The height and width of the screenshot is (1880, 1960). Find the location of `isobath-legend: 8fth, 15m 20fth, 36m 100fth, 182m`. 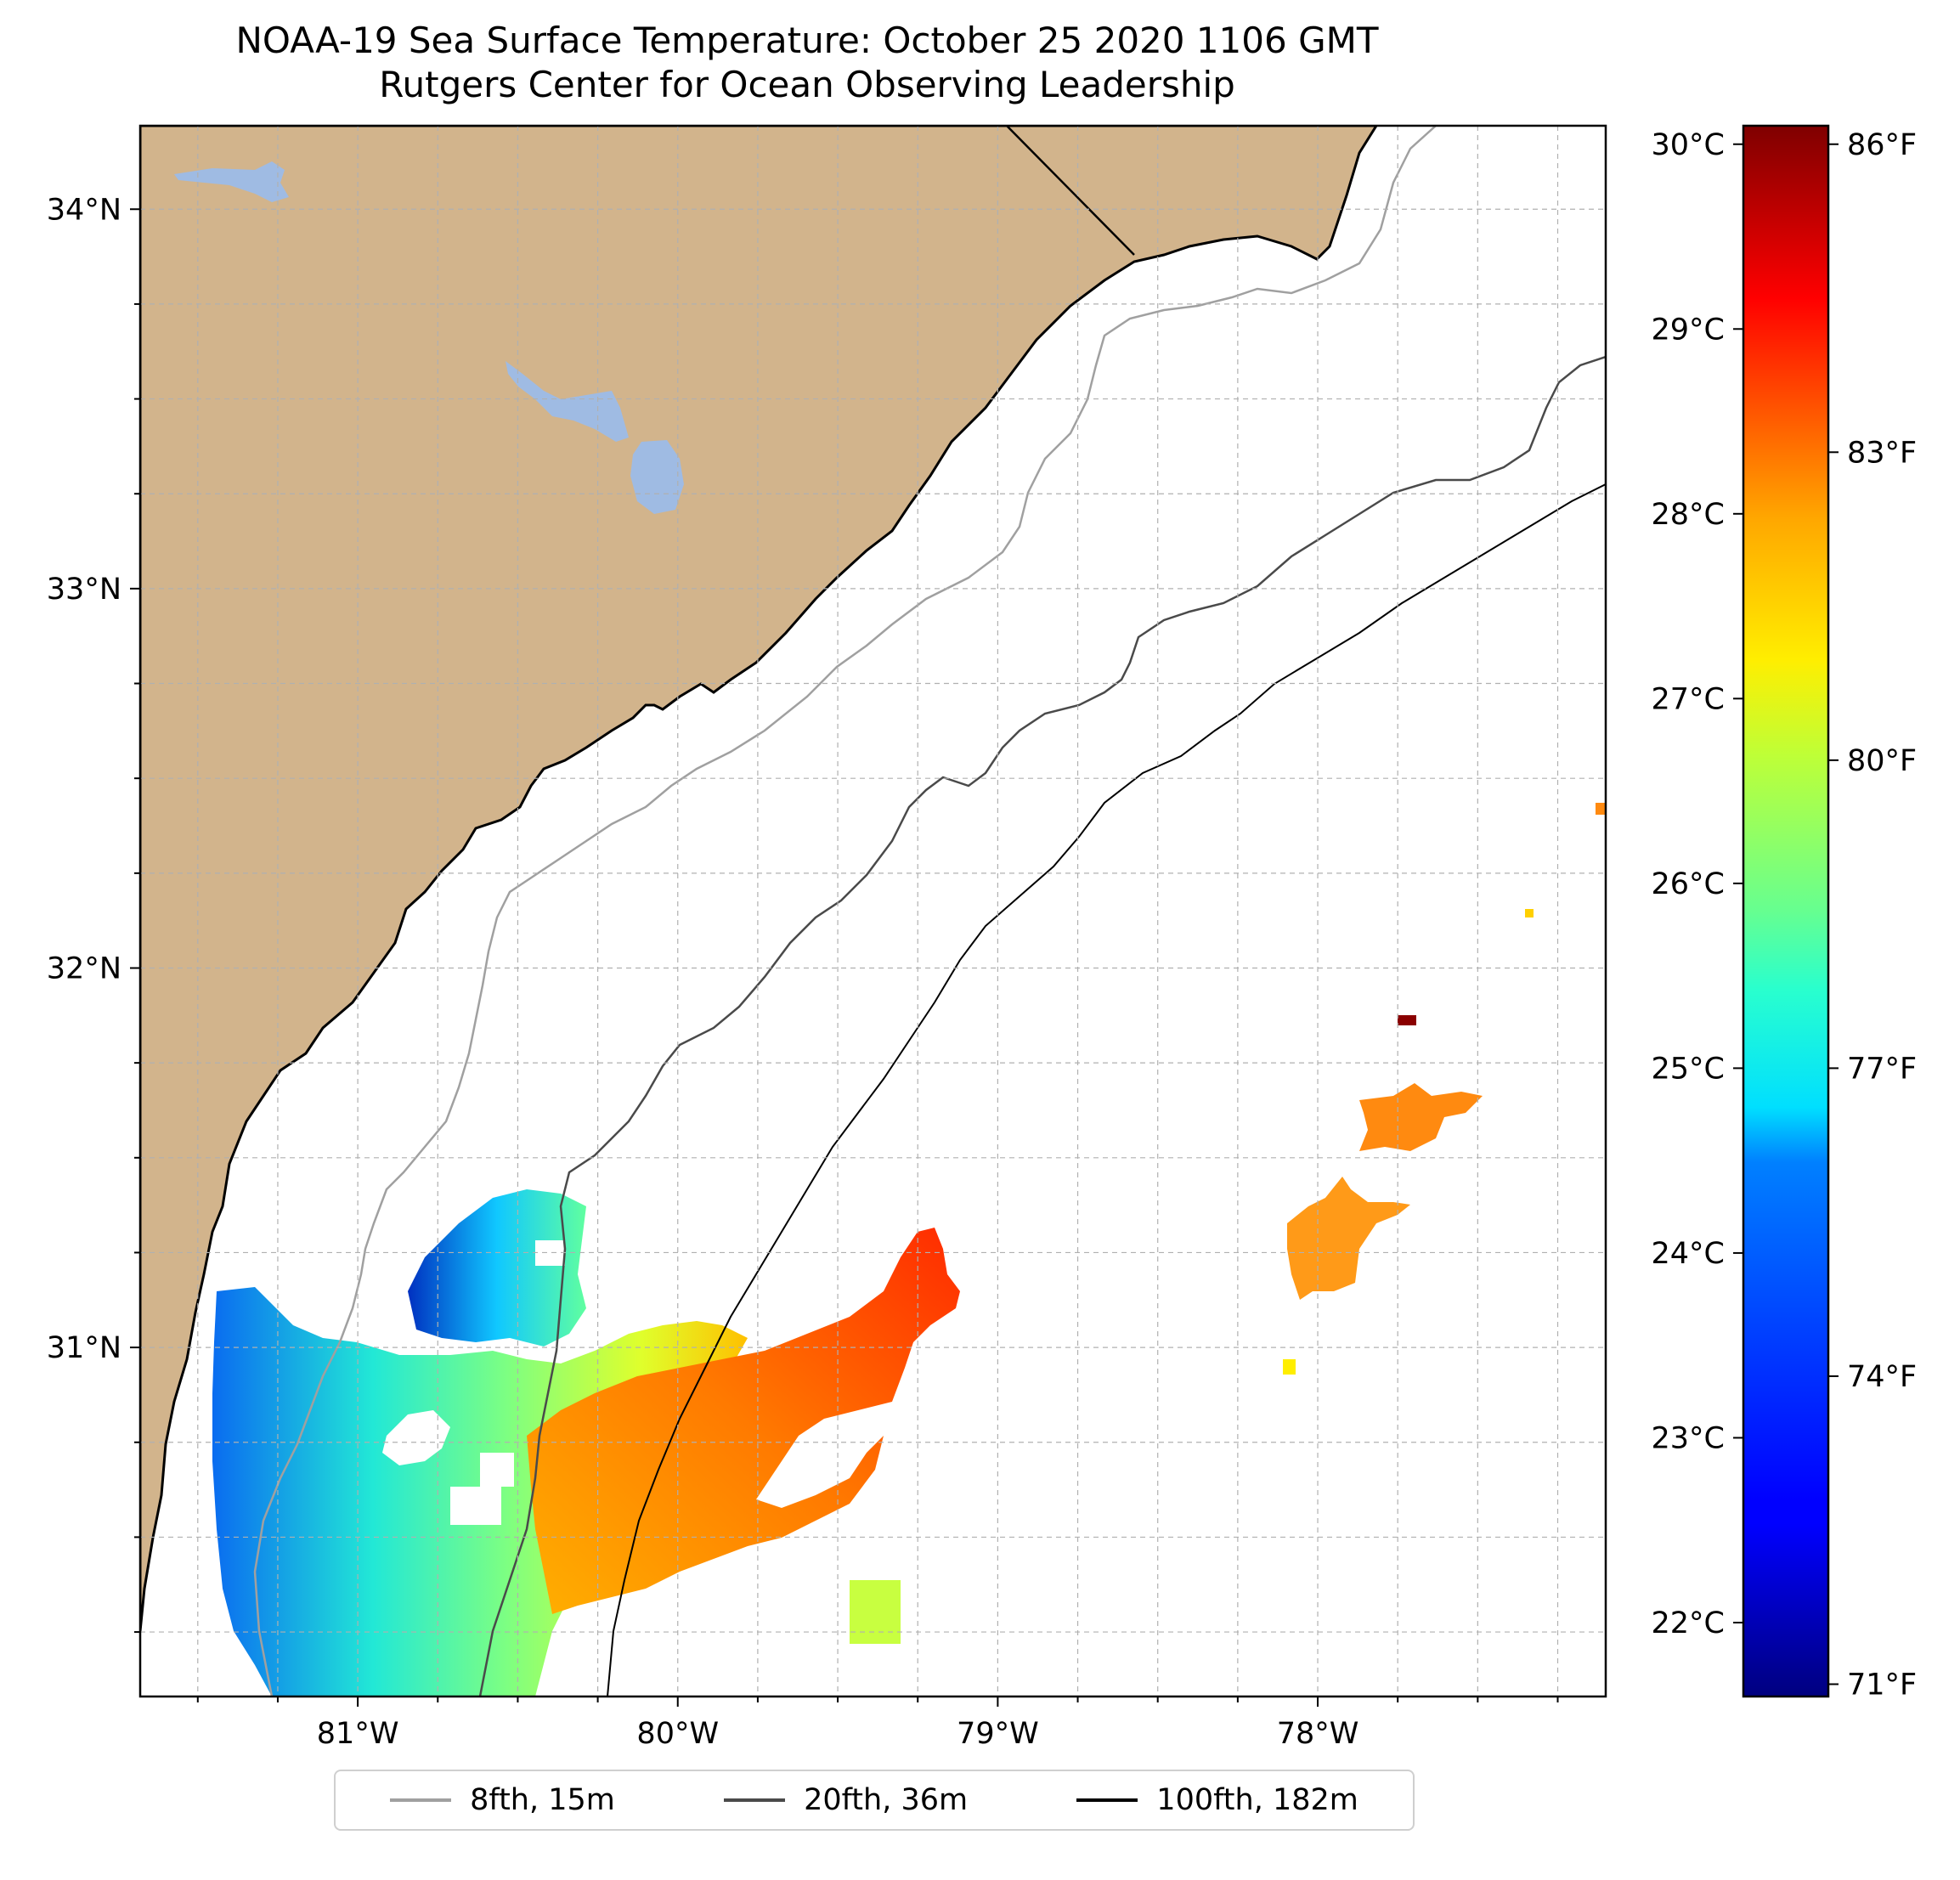

isobath-legend: 8fth, 15m 20fth, 36m 100fth, 182m is located at coordinates (875, 1801).